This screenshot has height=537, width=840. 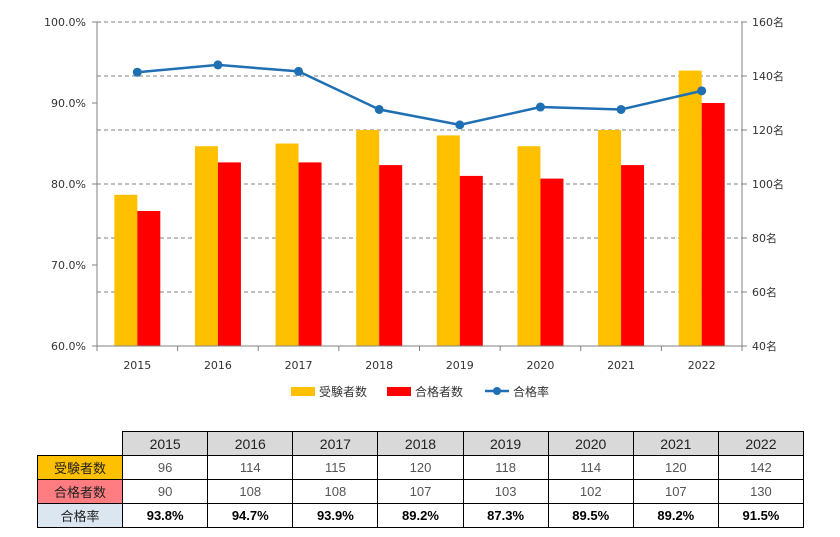 I want to click on x-tick-label: 2020, so click(x=540, y=365).